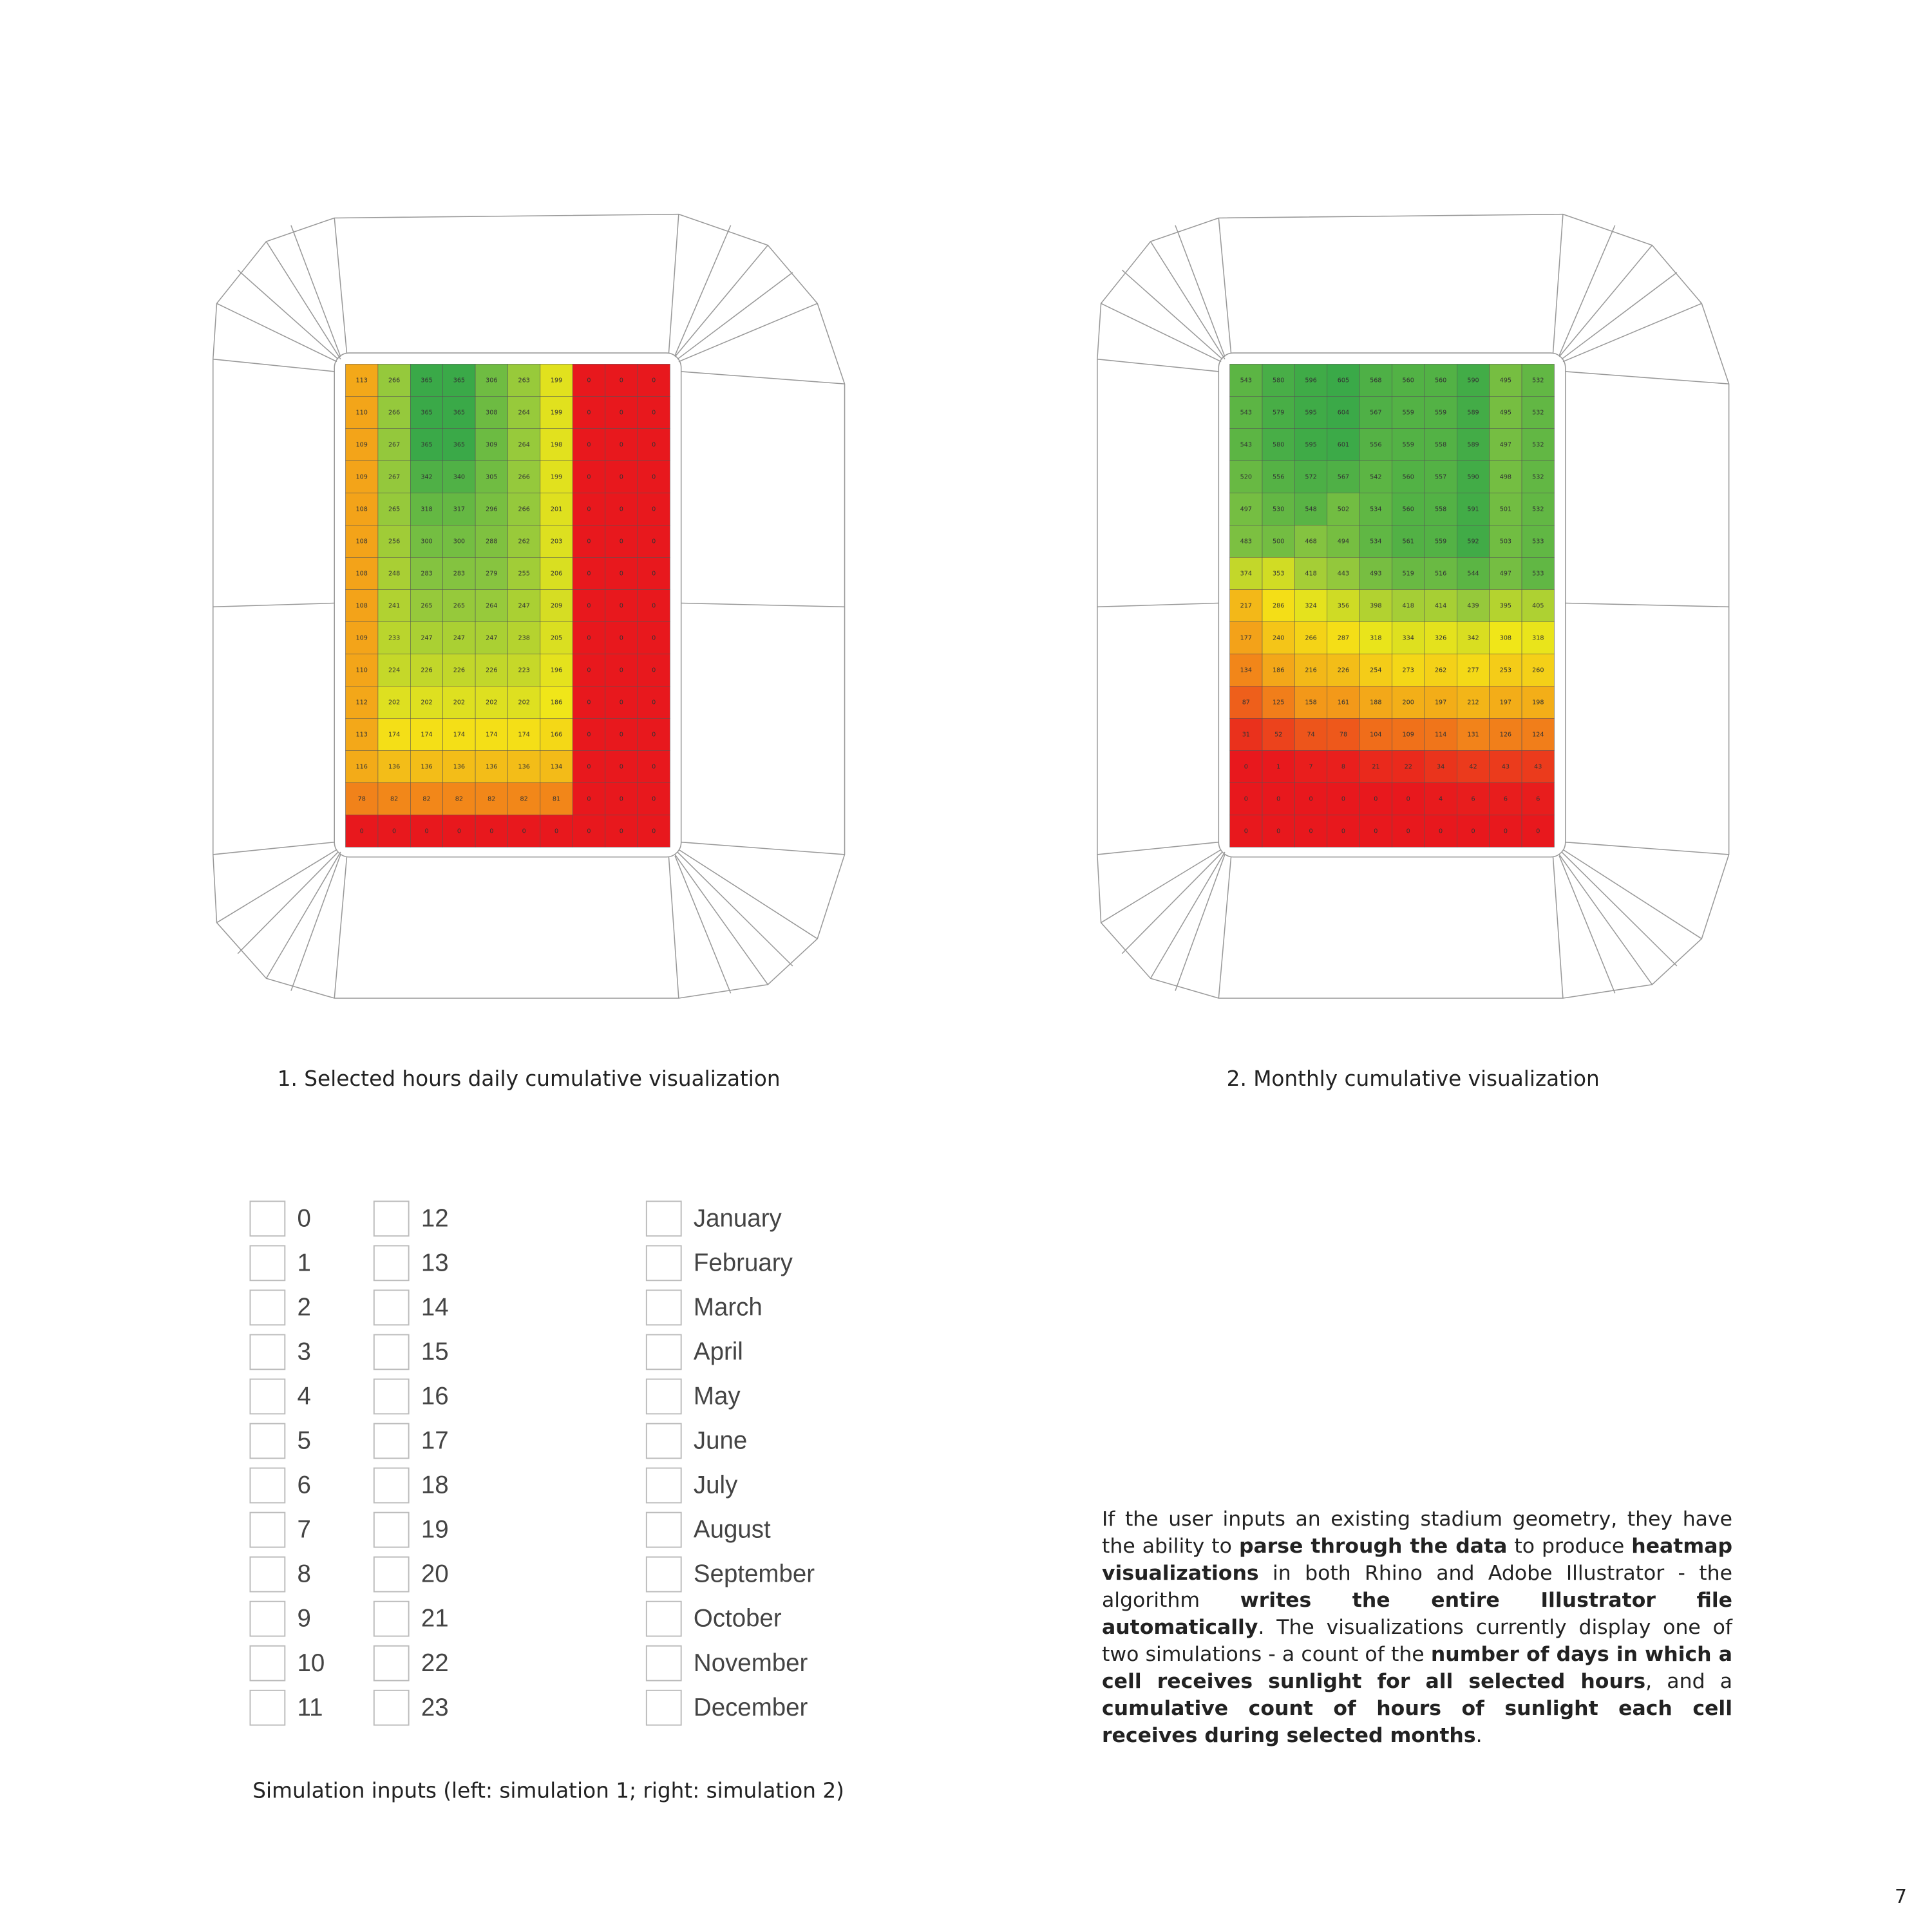 The width and height of the screenshot is (1932, 1932). What do you see at coordinates (754, 1574) in the screenshot?
I see `checkbox-label: September` at bounding box center [754, 1574].